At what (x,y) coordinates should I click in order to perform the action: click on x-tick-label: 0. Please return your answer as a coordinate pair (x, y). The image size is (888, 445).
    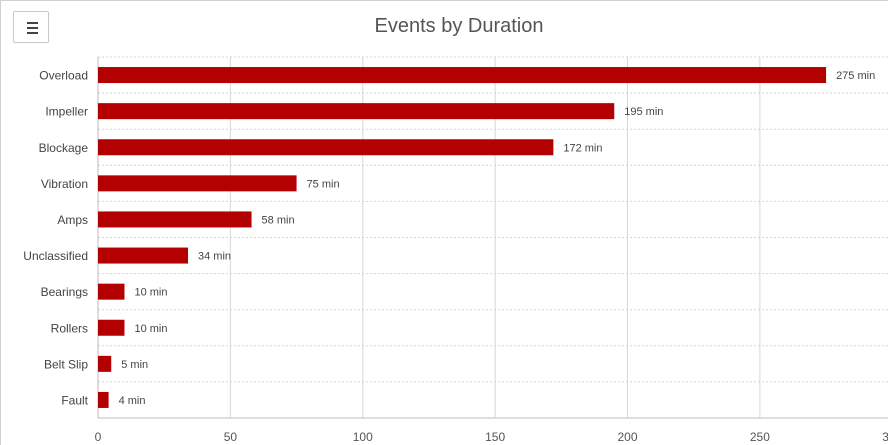
    Looking at the image, I should click on (98, 437).